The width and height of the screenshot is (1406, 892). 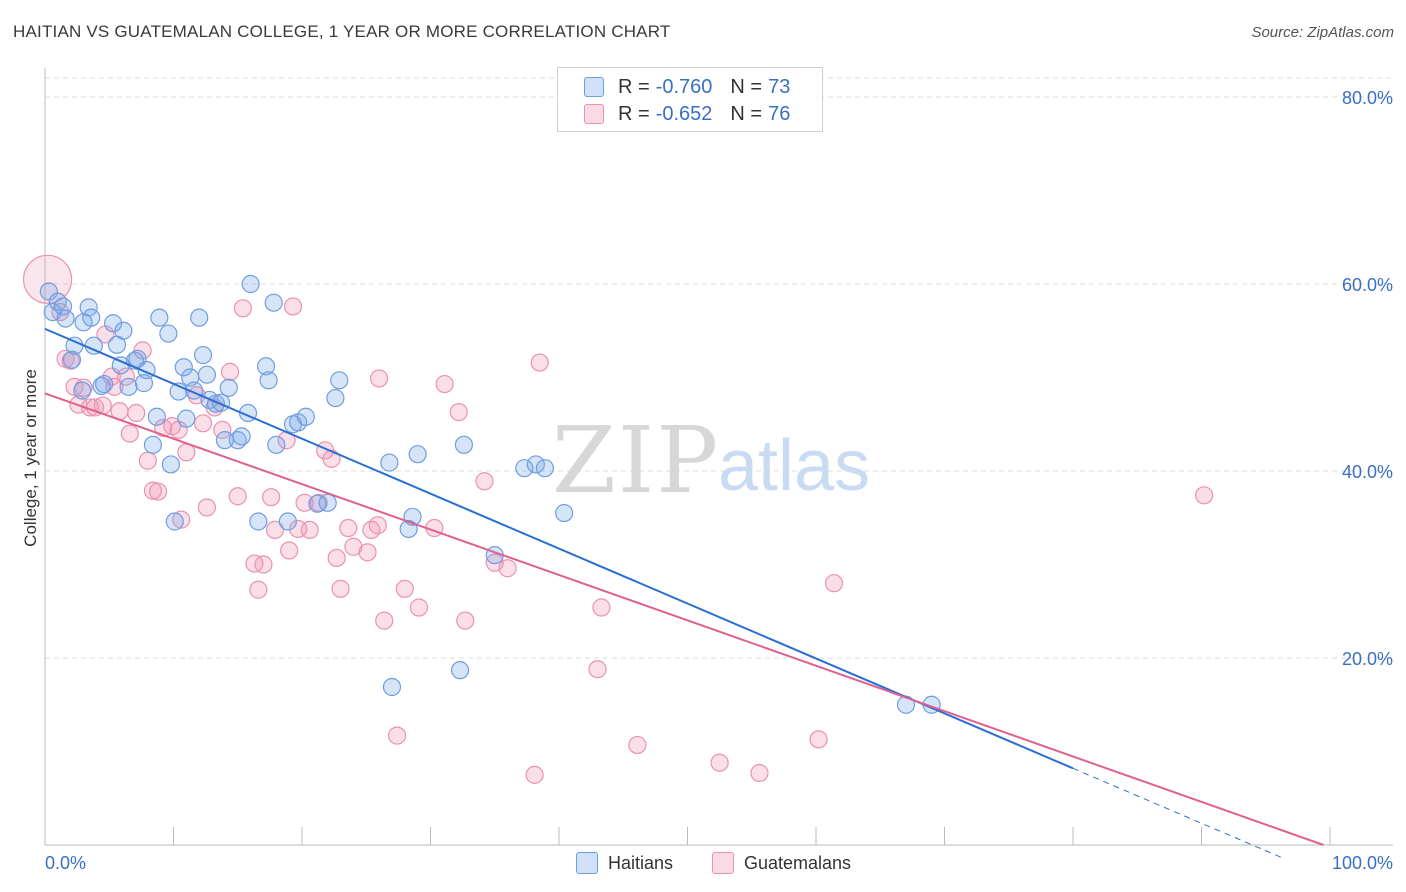 I want to click on watermark-zip: ZIP, so click(x=636, y=460).